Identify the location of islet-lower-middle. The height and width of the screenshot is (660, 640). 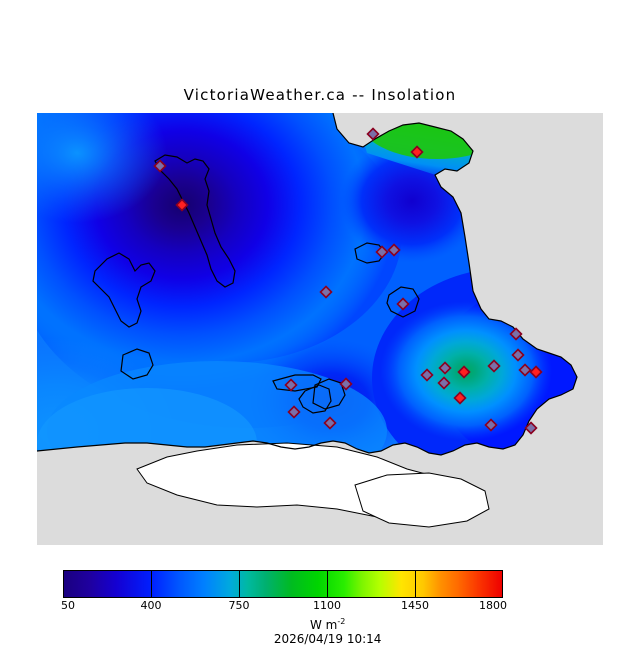
(315, 399).